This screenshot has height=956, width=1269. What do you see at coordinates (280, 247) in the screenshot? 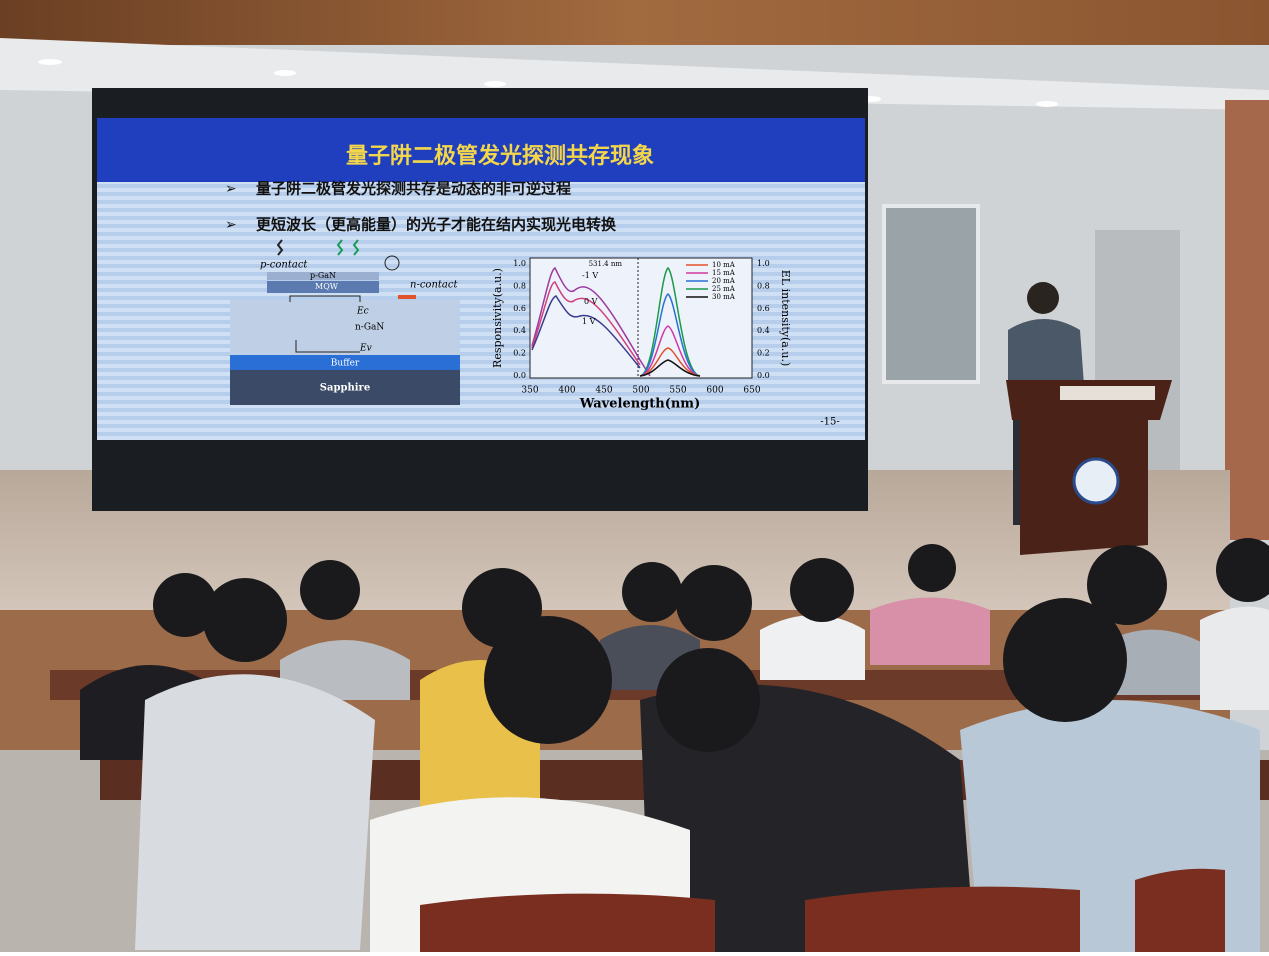
I see `photon` at bounding box center [280, 247].